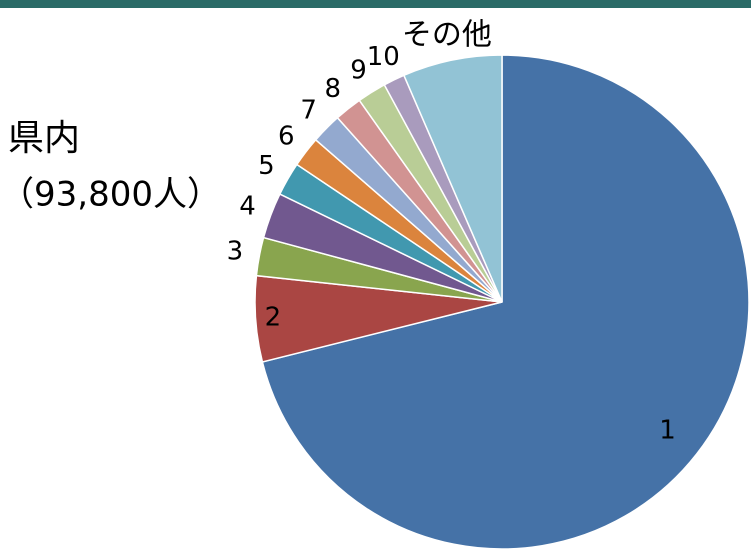 Image resolution: width=751 pixels, height=551 pixels. I want to click on chart-title: 県内, so click(44, 138).